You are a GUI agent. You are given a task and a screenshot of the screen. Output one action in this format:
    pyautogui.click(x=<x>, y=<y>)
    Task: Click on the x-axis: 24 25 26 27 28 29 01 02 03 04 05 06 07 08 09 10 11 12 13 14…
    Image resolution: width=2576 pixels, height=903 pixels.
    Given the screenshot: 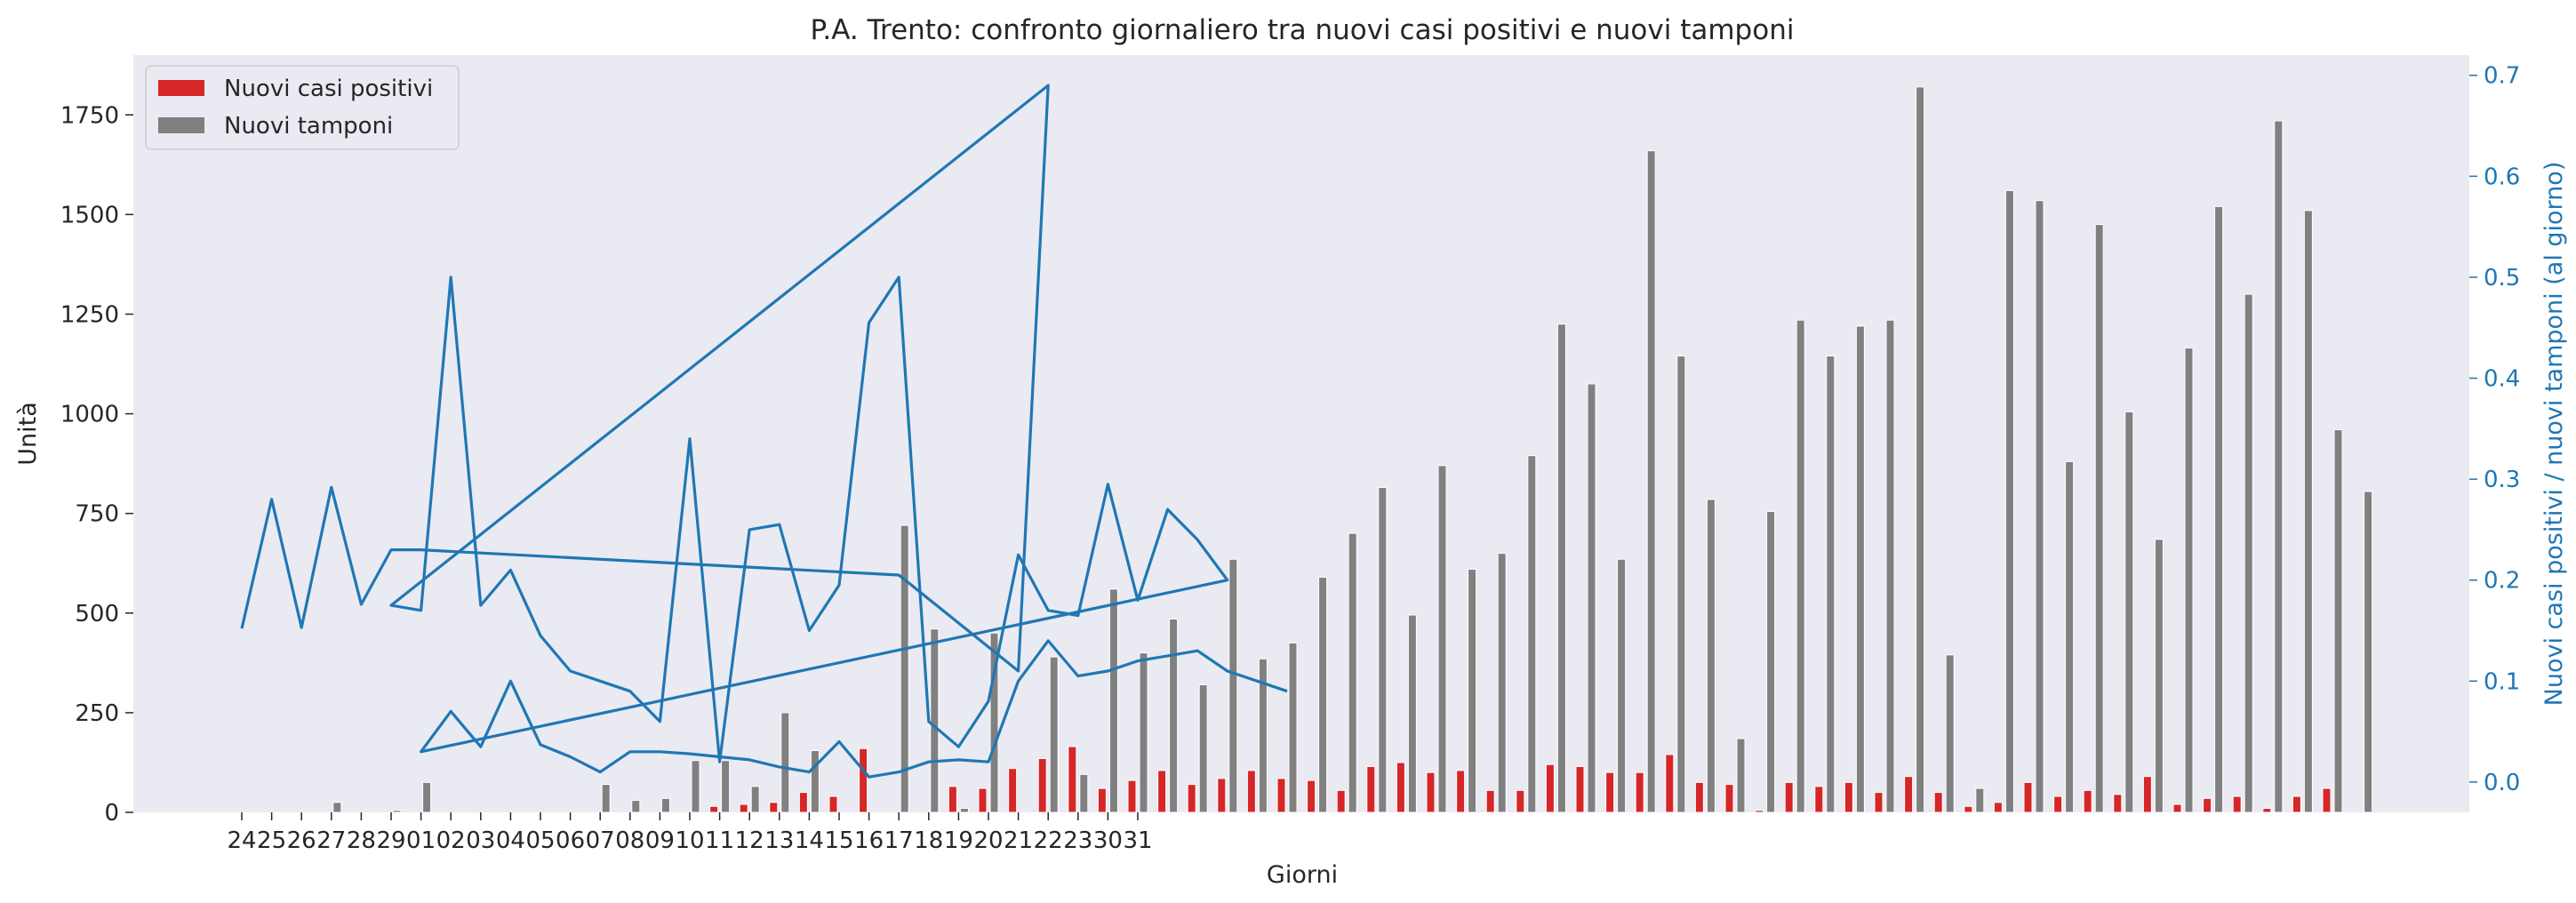 What is the action you would take?
    pyautogui.click(x=690, y=833)
    